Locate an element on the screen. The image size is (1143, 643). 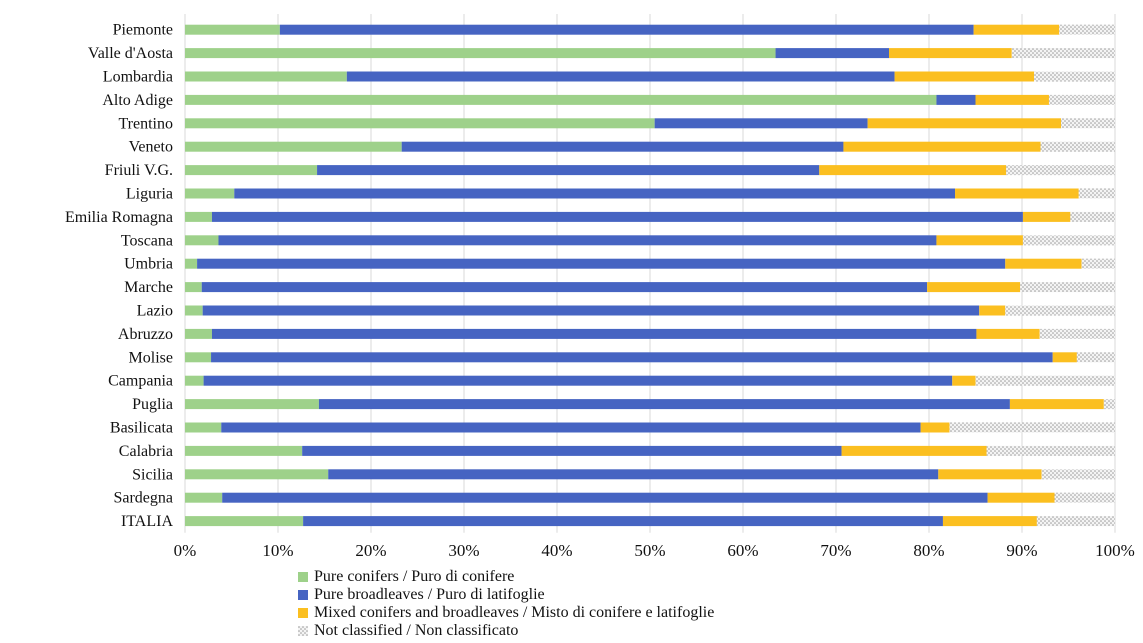
category-label: Toscana is located at coordinates (147, 240).